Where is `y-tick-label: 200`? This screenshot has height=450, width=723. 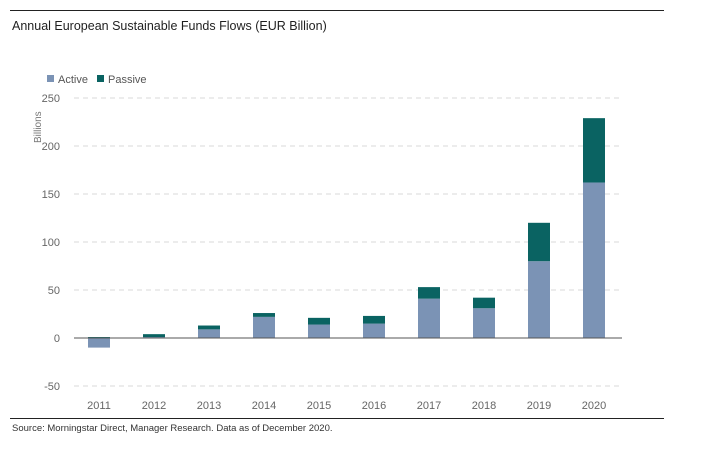
y-tick-label: 200 is located at coordinates (51, 147).